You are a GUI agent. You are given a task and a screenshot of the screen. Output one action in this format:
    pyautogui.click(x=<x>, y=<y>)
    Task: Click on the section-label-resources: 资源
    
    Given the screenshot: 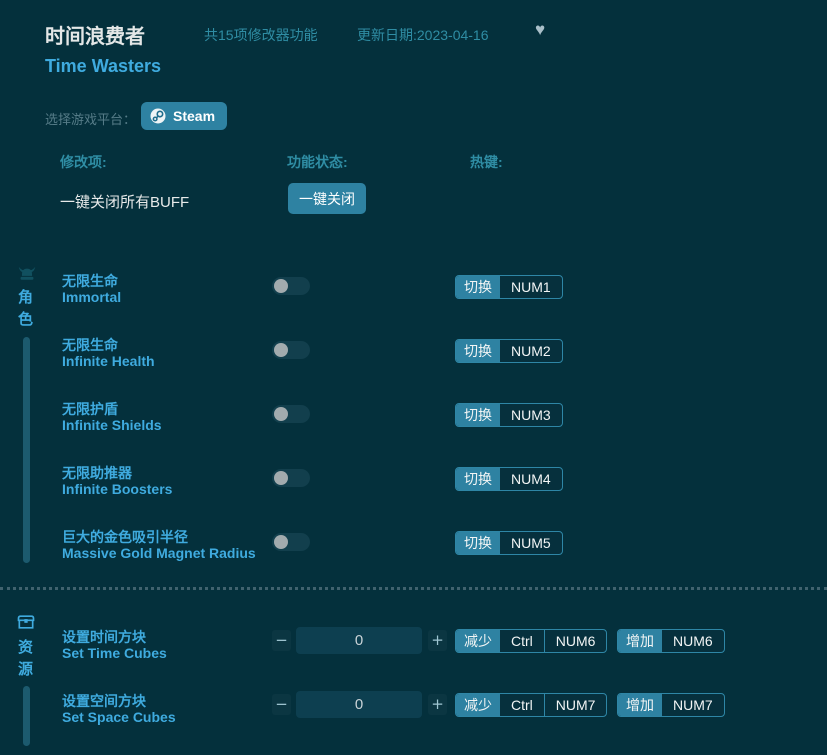 What is the action you would take?
    pyautogui.click(x=26, y=658)
    